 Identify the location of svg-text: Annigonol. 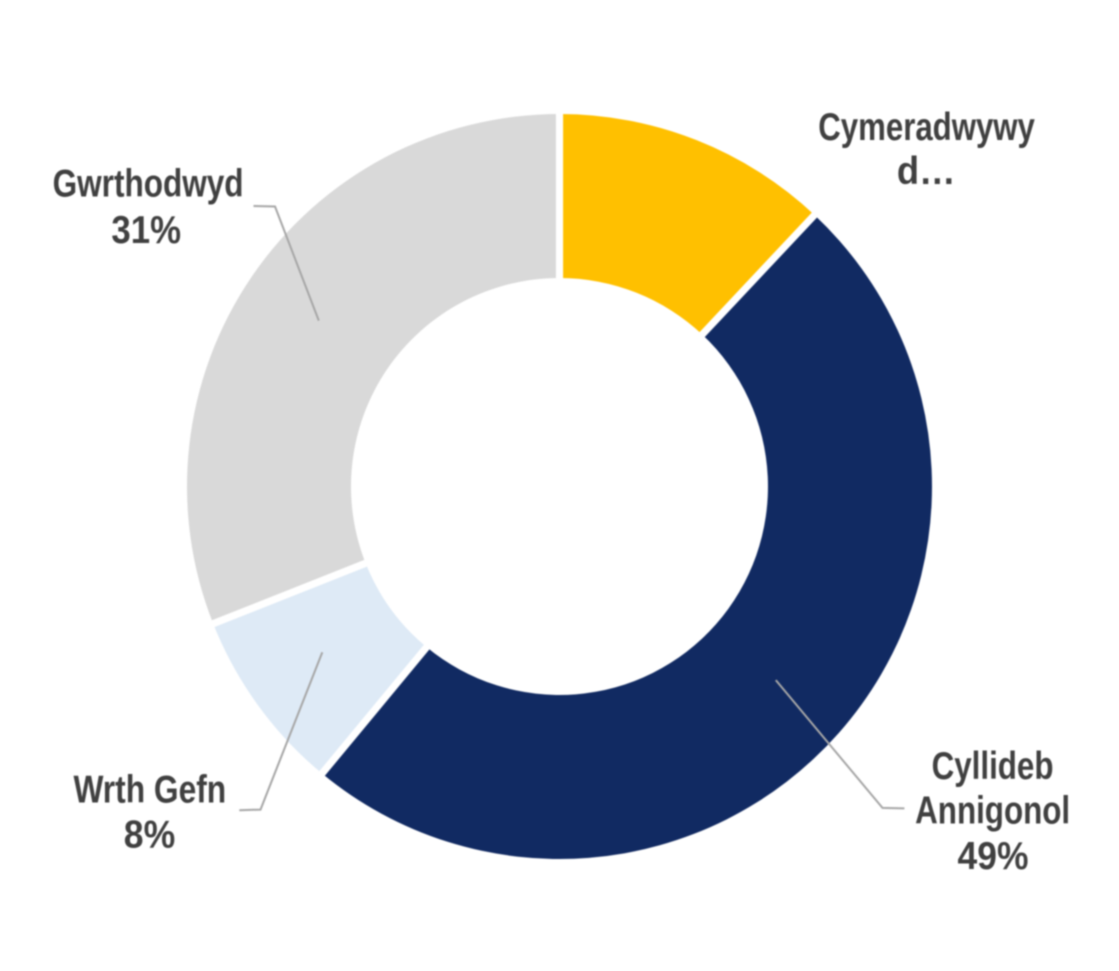
(992, 810).